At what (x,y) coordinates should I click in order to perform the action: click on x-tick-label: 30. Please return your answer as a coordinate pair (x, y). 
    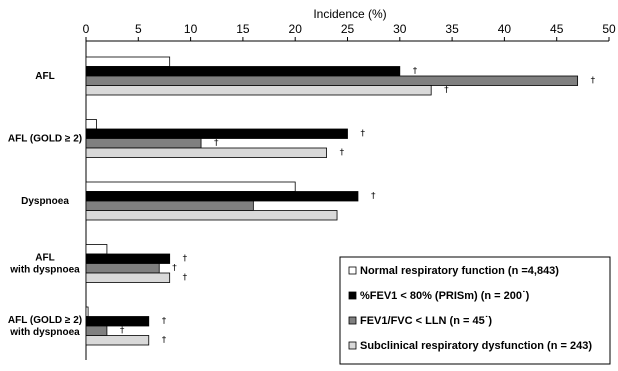
    Looking at the image, I should click on (400, 29).